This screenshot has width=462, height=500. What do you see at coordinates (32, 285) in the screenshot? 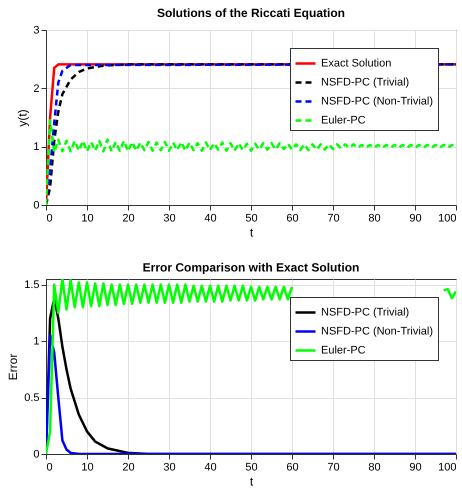
I see `y-tick-label: 1.5` at bounding box center [32, 285].